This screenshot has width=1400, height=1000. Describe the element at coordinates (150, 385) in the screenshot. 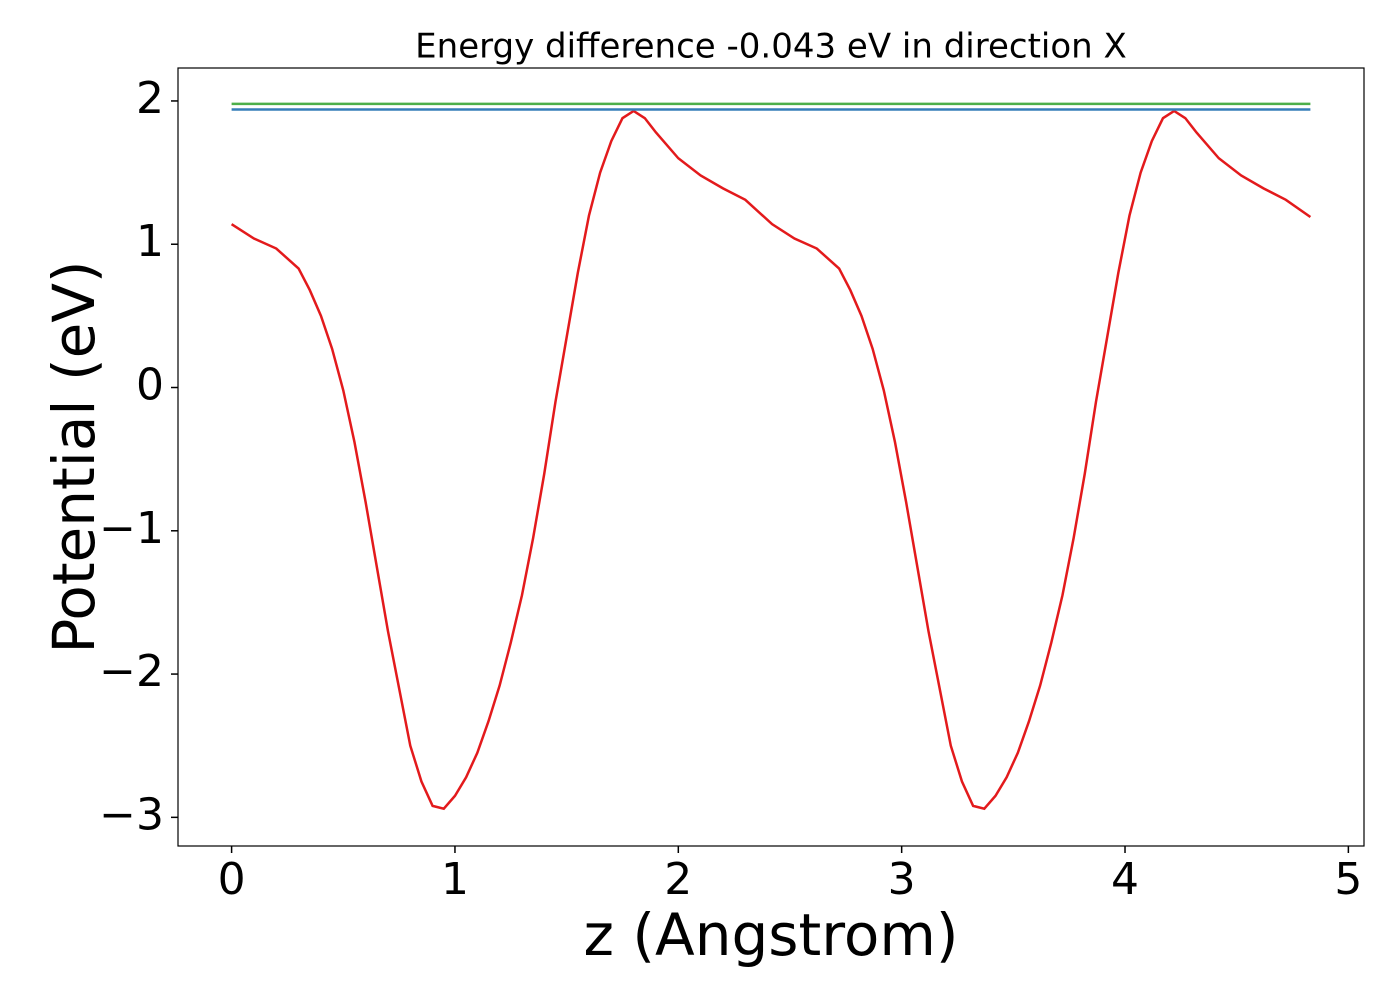

I see `y-tick-label: 0` at that location.